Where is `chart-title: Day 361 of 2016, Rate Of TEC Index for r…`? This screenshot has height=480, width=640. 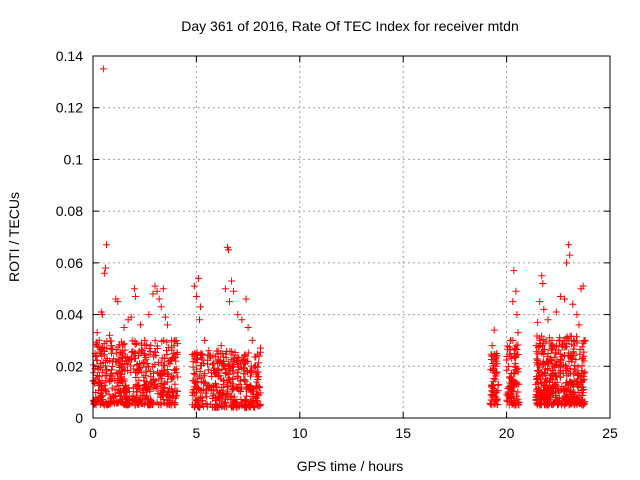 chart-title: Day 361 of 2016, Rate Of TEC Index for r… is located at coordinates (349, 26).